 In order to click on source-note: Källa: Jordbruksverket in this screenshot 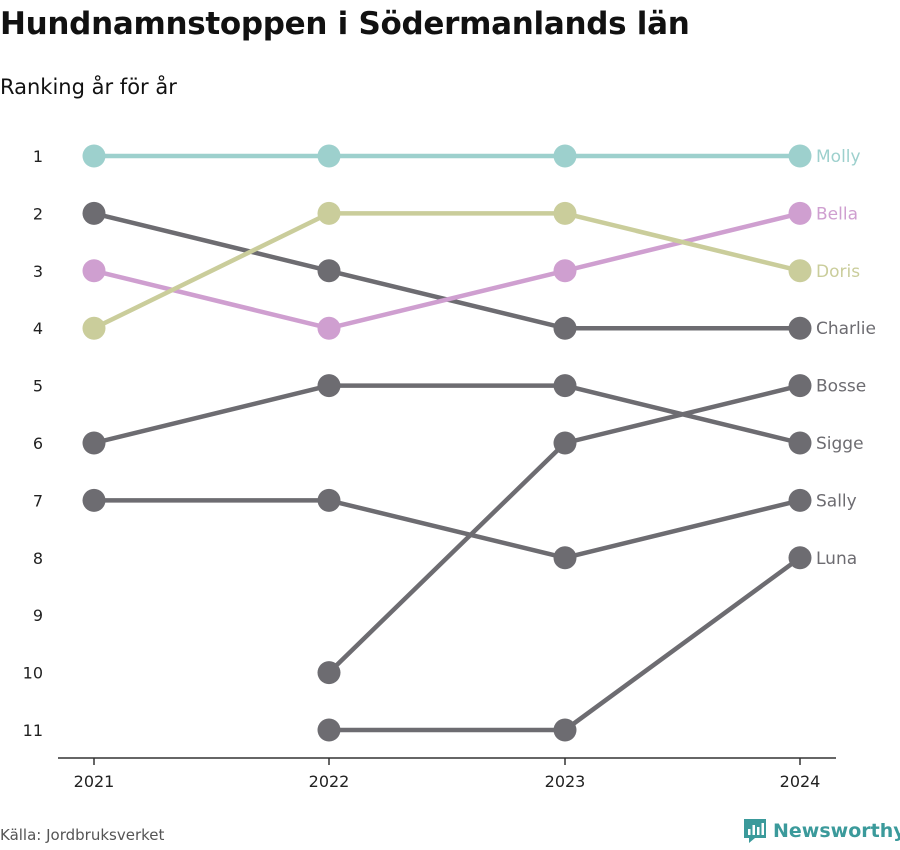, I will do `click(82, 835)`.